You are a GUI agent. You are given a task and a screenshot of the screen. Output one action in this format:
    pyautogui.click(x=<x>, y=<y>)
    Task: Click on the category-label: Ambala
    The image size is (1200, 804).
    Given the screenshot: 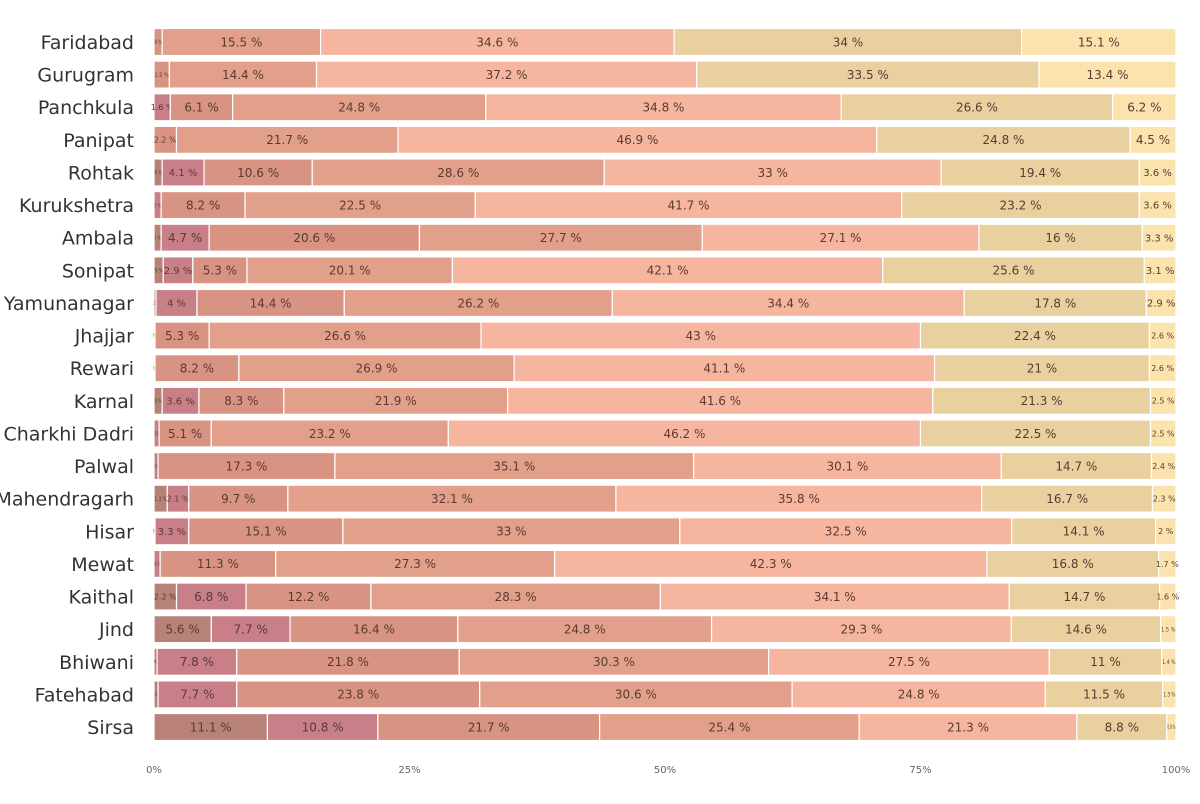 What is the action you would take?
    pyautogui.click(x=98, y=239)
    